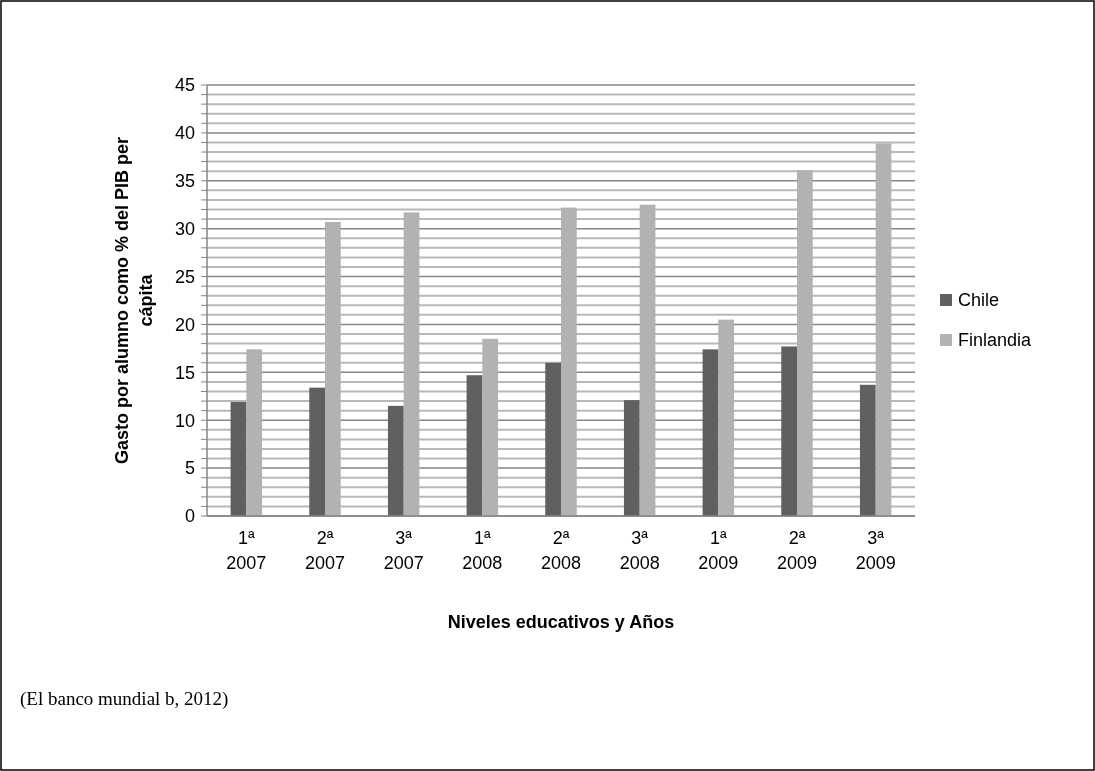 The image size is (1095, 771). Describe the element at coordinates (561, 622) in the screenshot. I see `x-axis-title: Niveles educativos y Años` at that location.